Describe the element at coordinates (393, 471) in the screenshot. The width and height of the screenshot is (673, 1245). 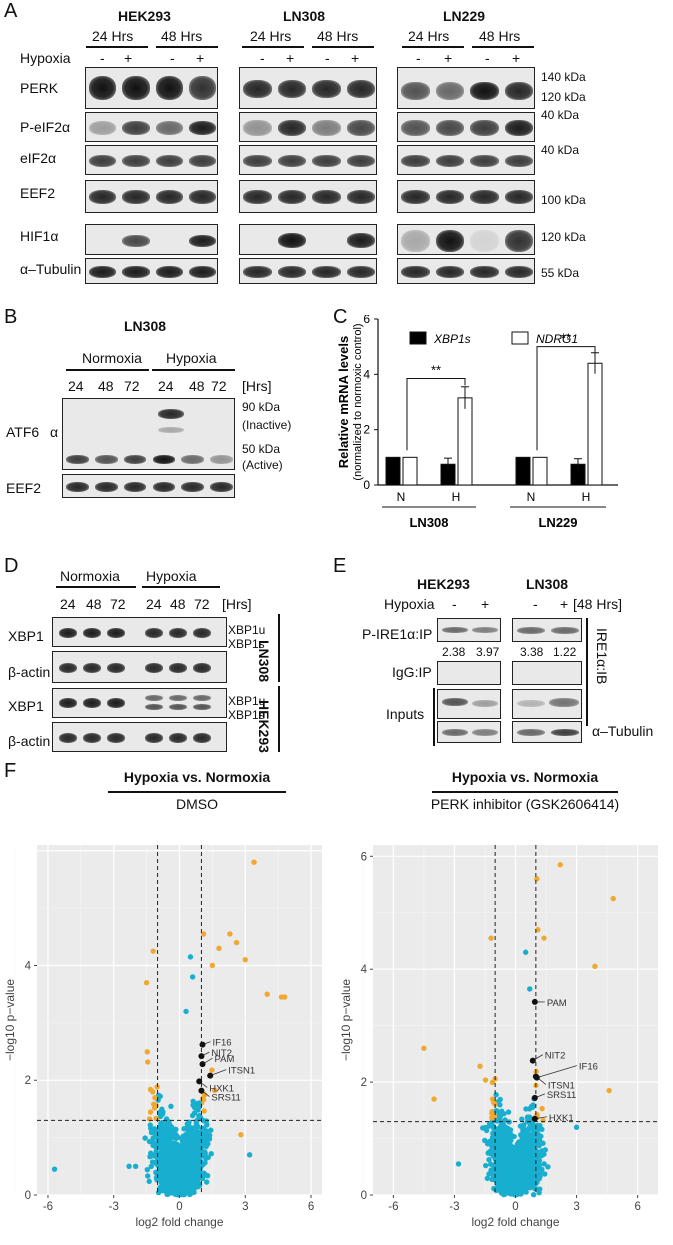
I see `bar-xbp1s` at that location.